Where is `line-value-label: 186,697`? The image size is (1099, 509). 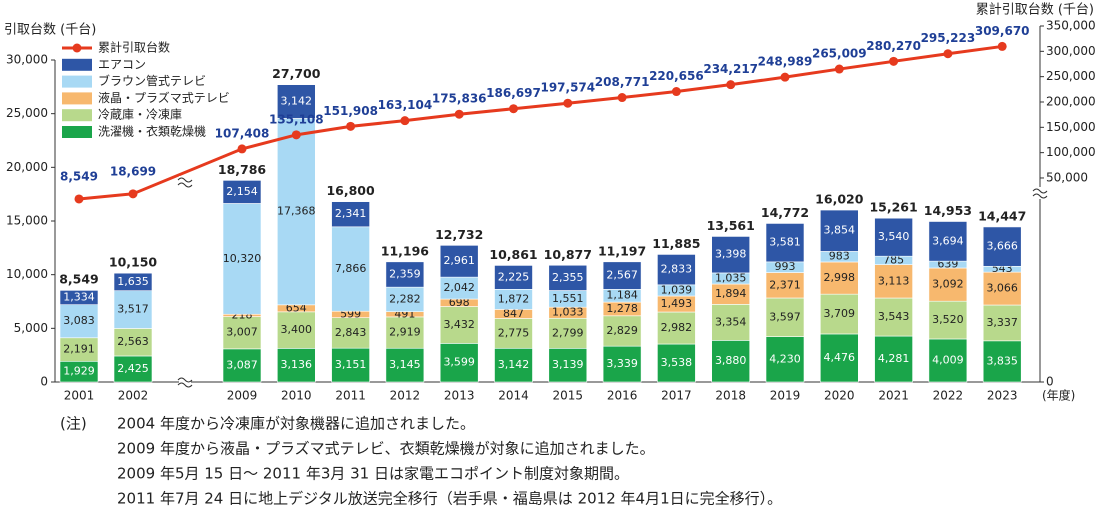 line-value-label: 186,697 is located at coordinates (513, 93).